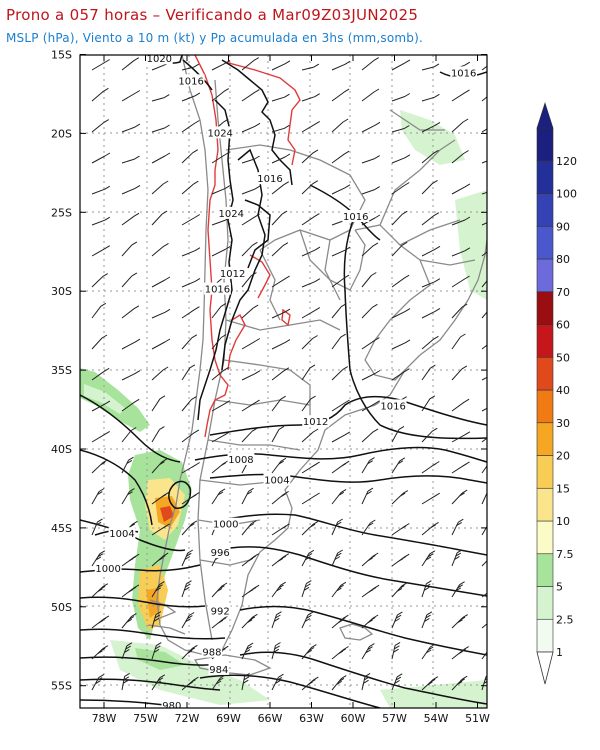  Describe the element at coordinates (392, 292) in the screenshot. I see `border-brazil` at that location.